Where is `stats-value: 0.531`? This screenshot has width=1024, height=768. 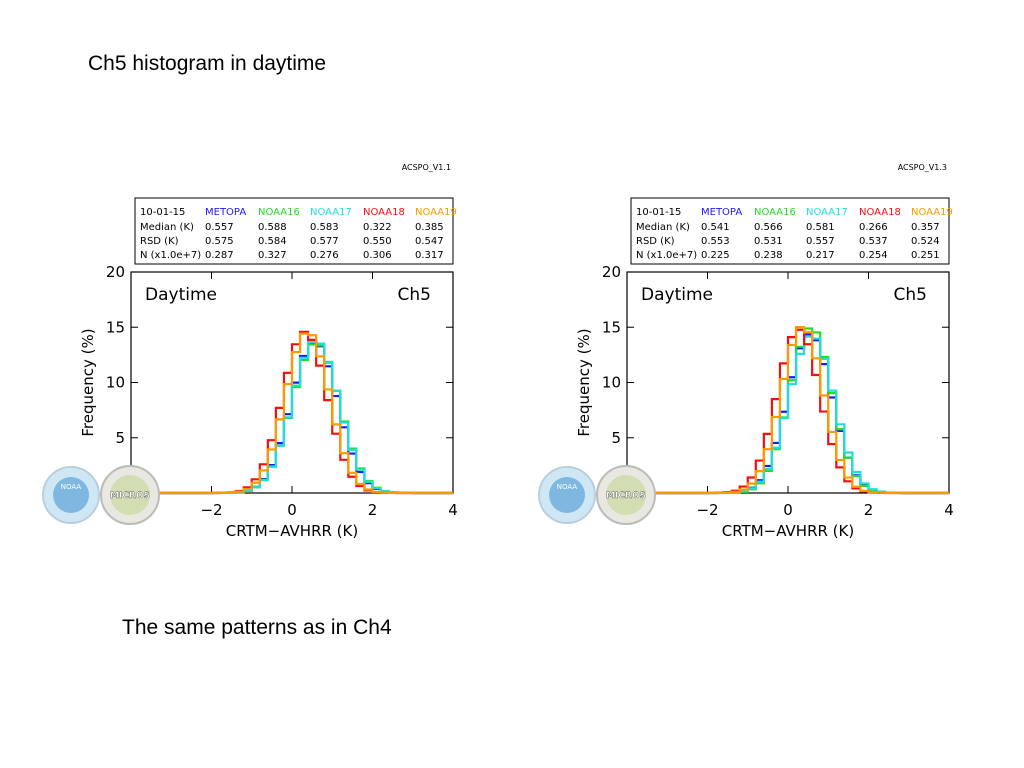
stats-value: 0.531 is located at coordinates (768, 241).